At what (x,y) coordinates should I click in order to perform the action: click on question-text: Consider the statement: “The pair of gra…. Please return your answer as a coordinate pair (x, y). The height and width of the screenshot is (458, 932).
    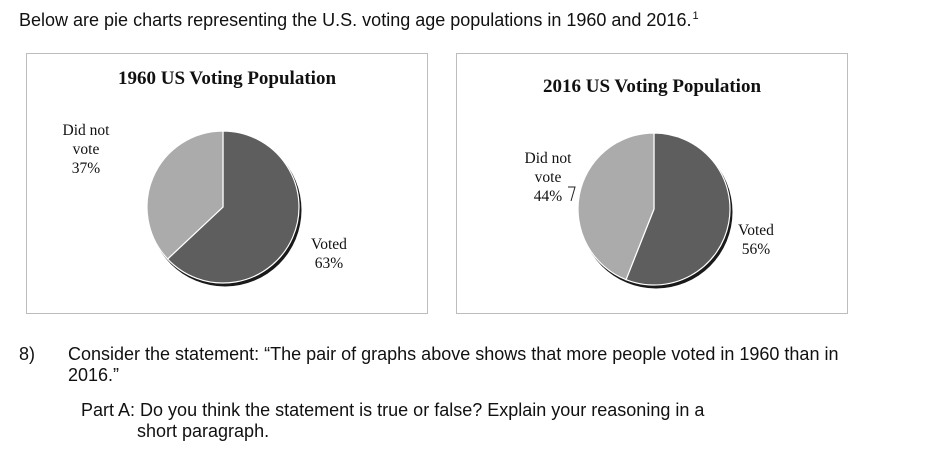
    Looking at the image, I should click on (453, 364).